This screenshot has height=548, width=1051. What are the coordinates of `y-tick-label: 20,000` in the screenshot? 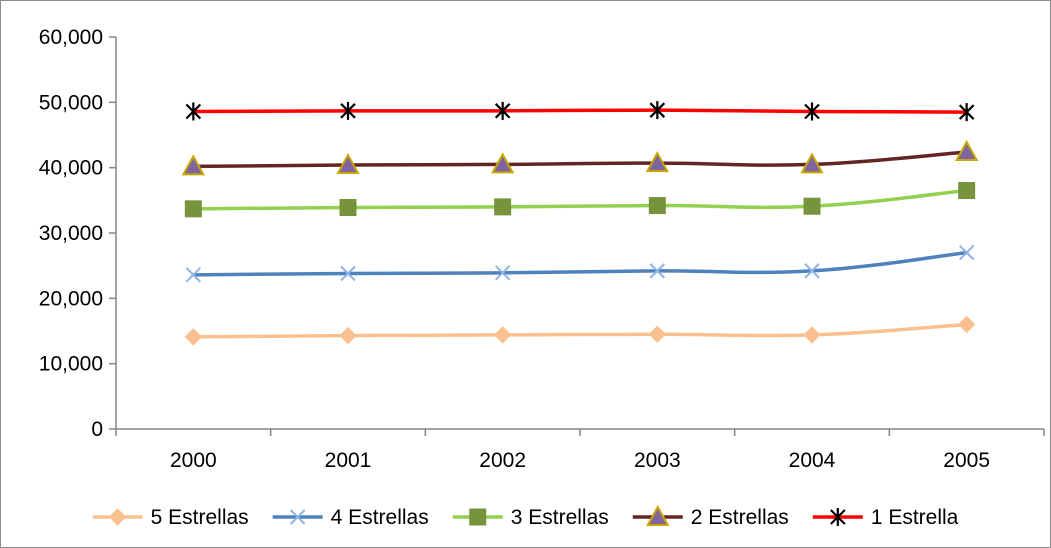 It's located at (71, 298).